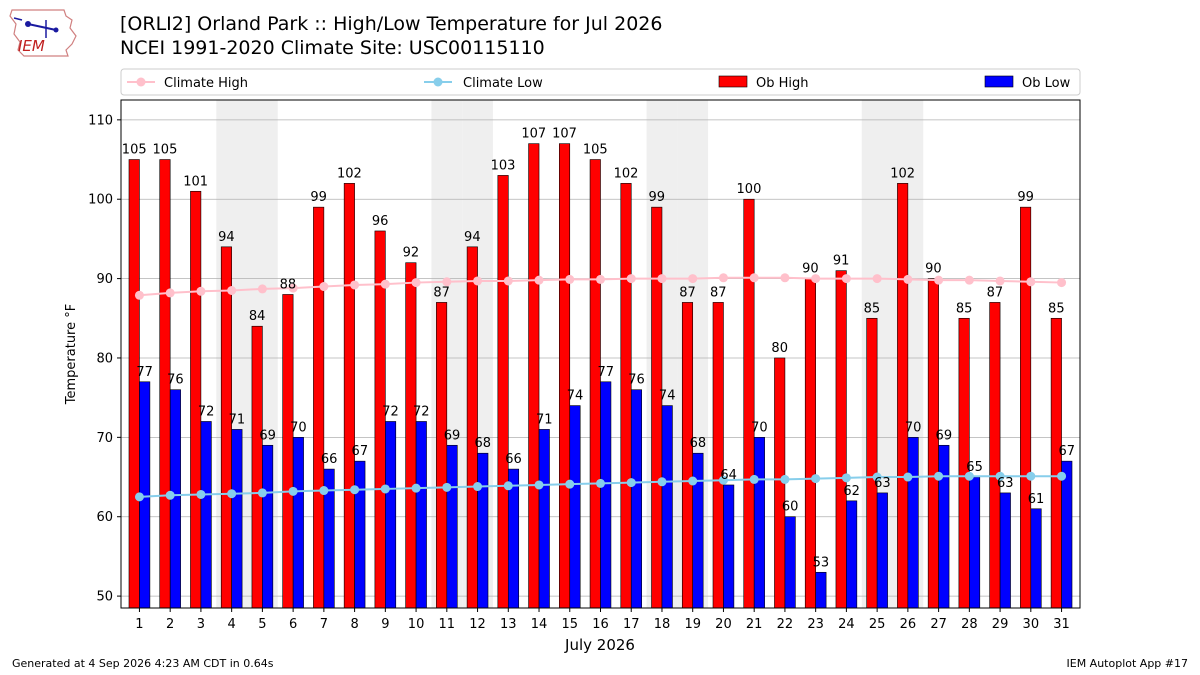  Describe the element at coordinates (698, 443) in the screenshot. I see `ob-low-label-19: 68` at that location.